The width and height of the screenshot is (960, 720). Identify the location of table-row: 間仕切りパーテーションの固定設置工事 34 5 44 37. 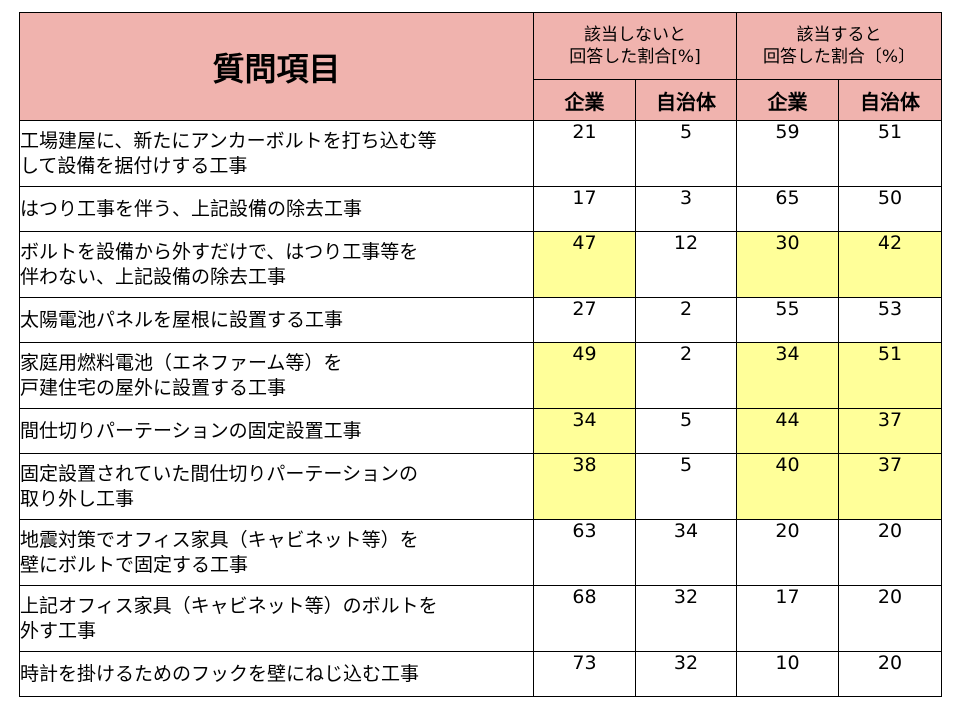
(481, 431).